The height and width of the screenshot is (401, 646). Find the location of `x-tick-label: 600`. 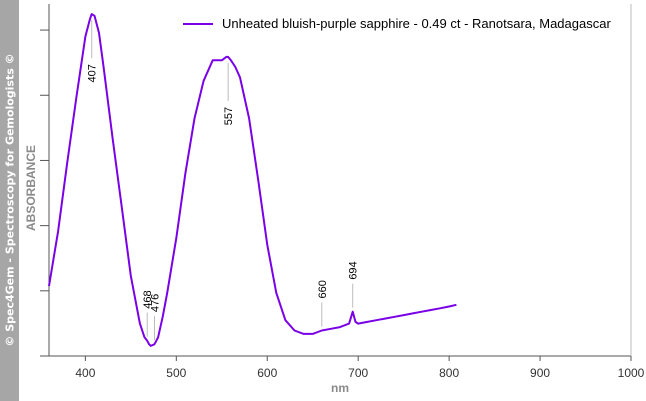

x-tick-label: 600 is located at coordinates (267, 373).